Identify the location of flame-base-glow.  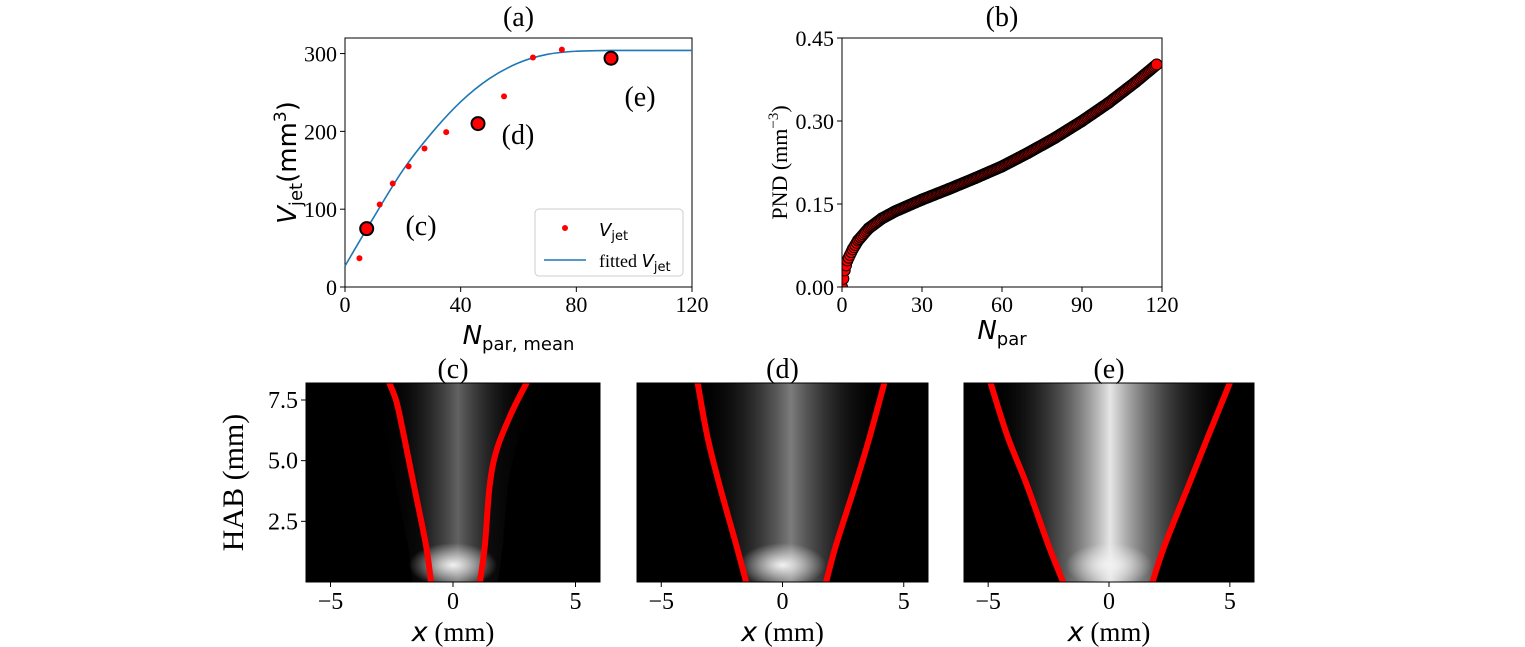
(1109, 562).